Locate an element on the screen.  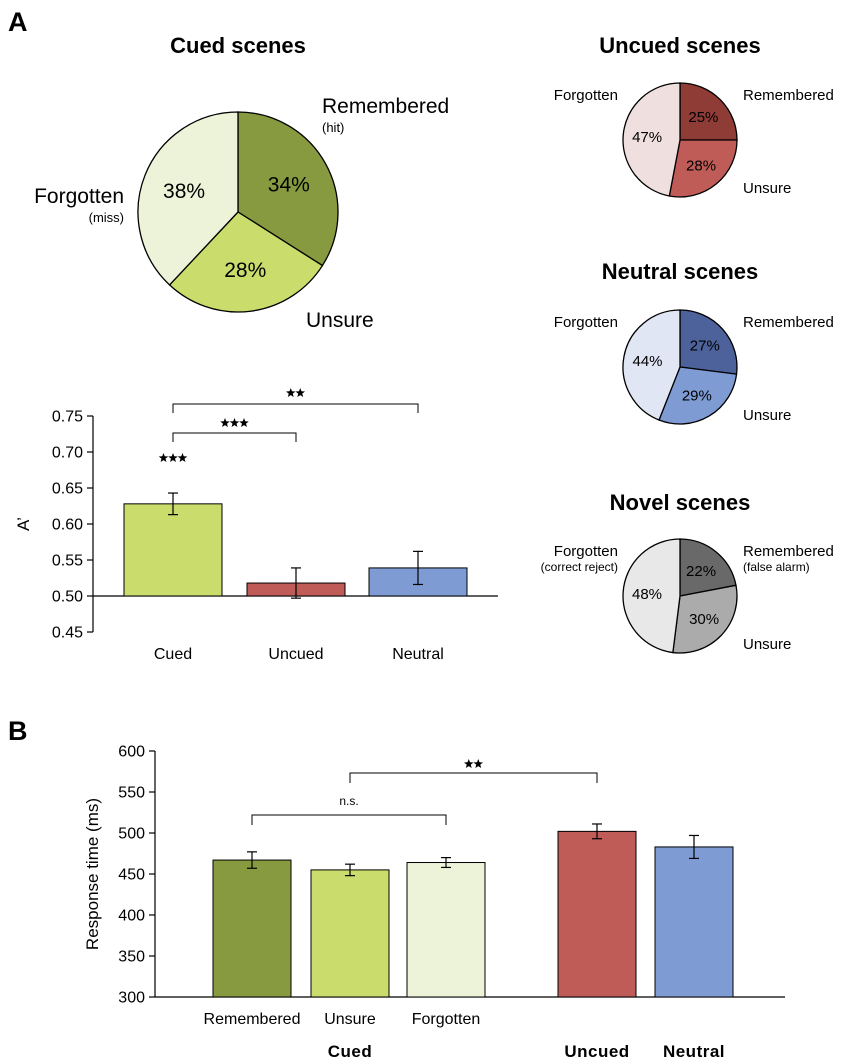
y-tick-label: 400 is located at coordinates (131, 916).